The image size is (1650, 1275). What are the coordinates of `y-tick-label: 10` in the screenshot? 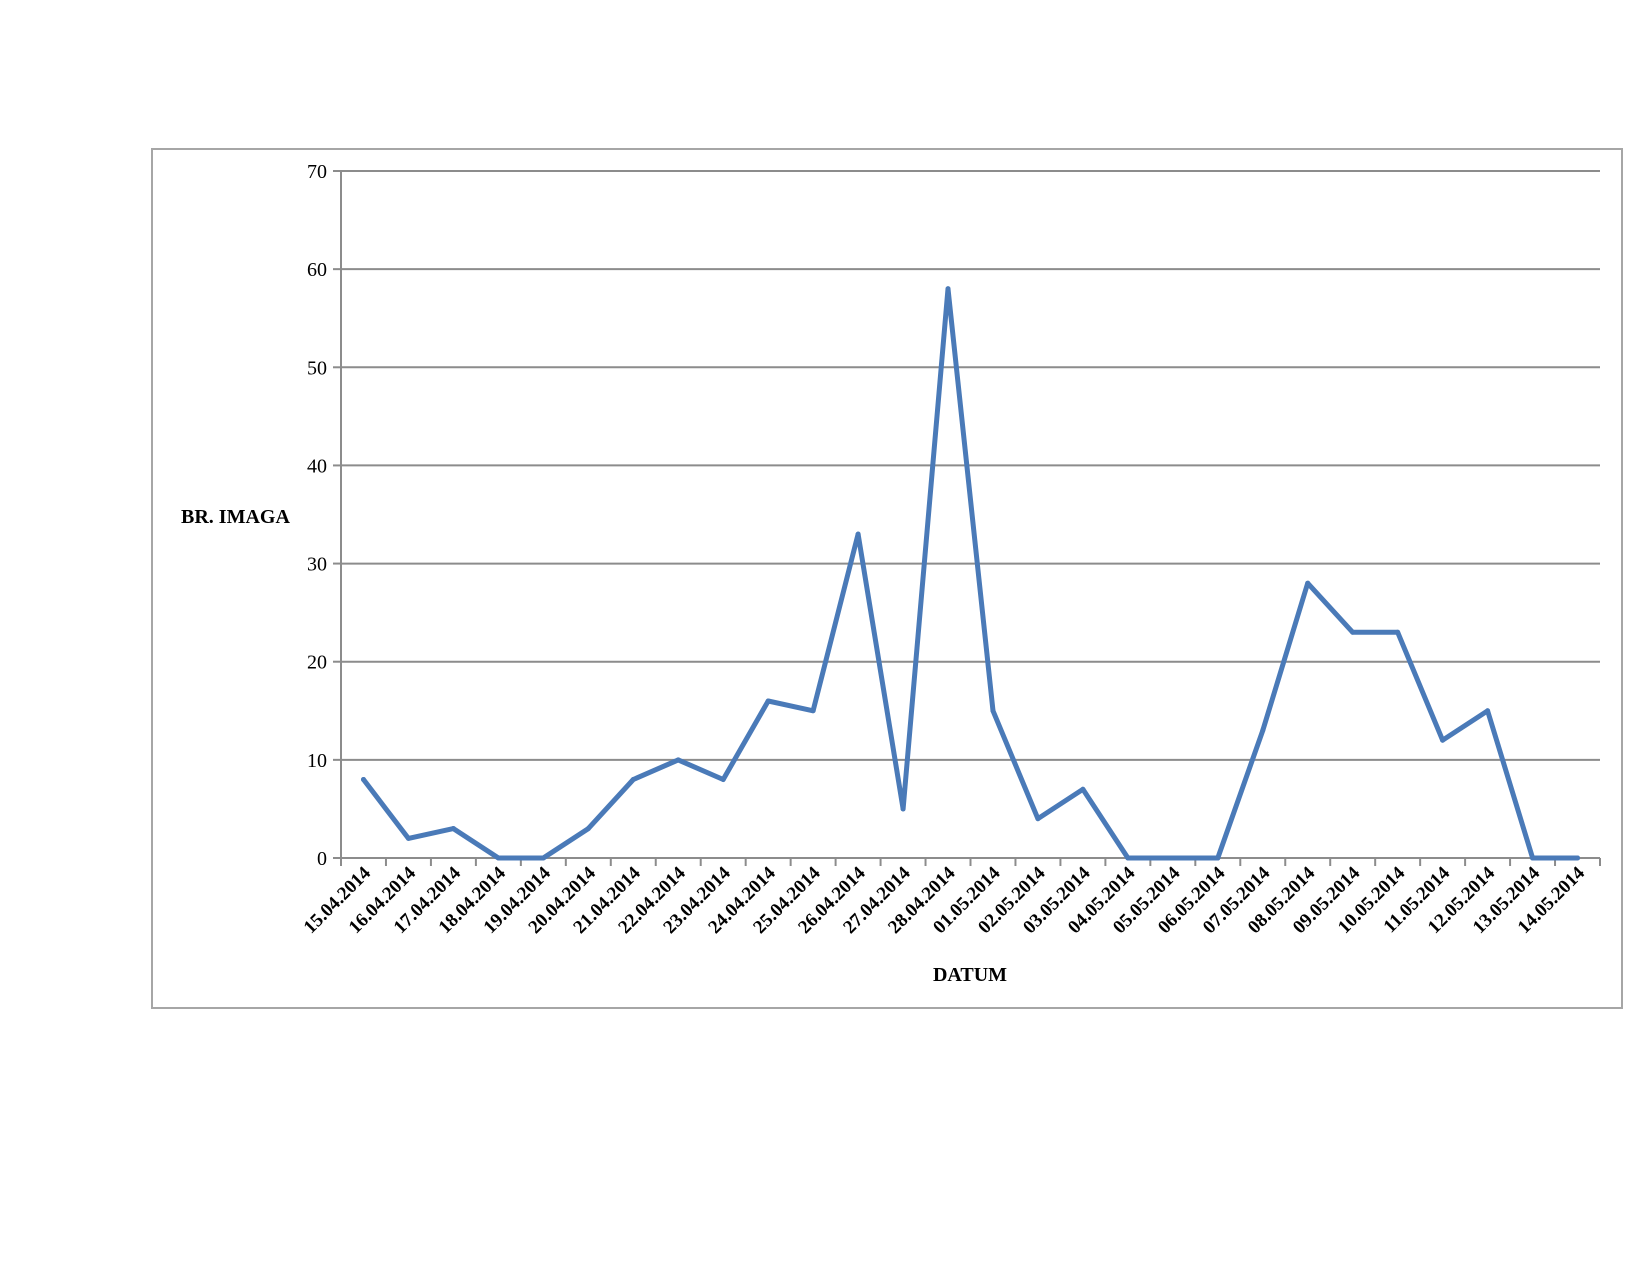 It's located at (317, 761).